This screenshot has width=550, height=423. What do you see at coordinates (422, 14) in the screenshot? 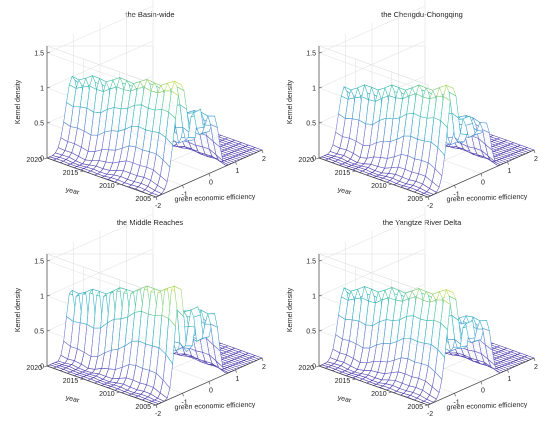
I see `chart-title: the Chengdu-Chongqing` at bounding box center [422, 14].